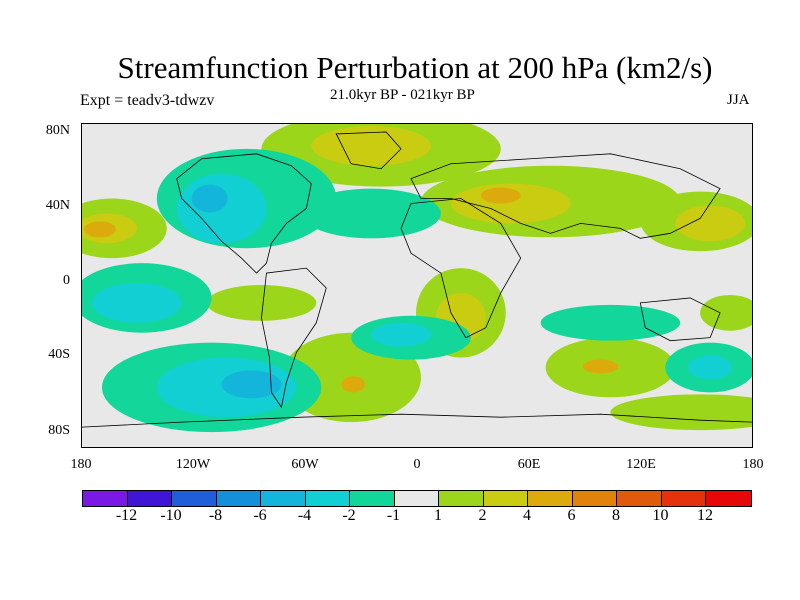 Image resolution: width=800 pixels, height=600 pixels. Describe the element at coordinates (136, 303) in the screenshot. I see `neg-core-tropics` at that location.